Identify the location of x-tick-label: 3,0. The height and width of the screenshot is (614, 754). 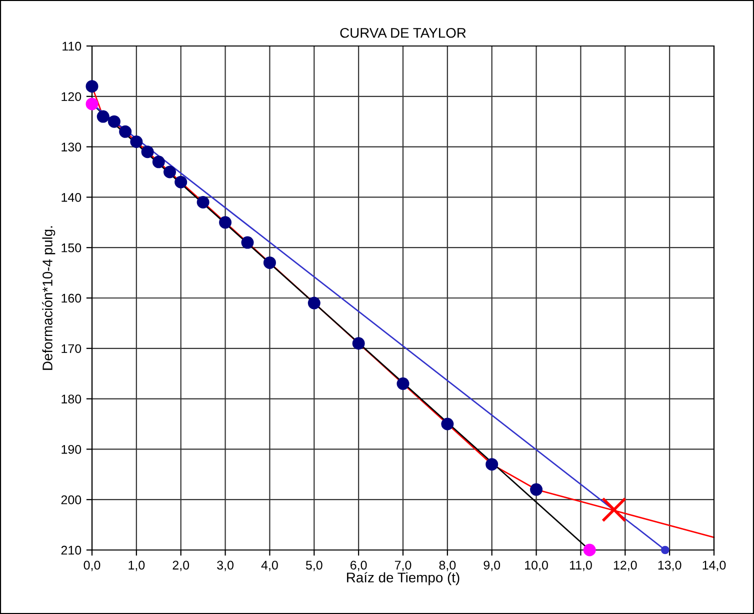
(225, 566).